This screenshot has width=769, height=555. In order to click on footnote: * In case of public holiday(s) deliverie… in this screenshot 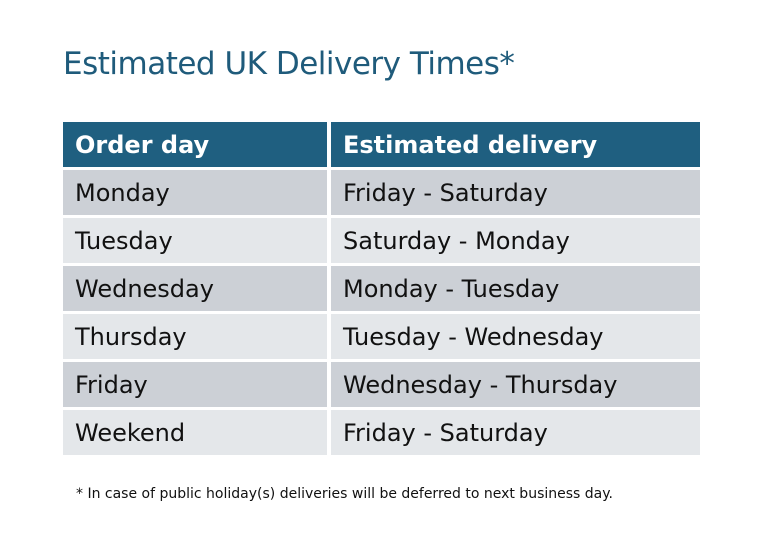, I will do `click(344, 494)`.